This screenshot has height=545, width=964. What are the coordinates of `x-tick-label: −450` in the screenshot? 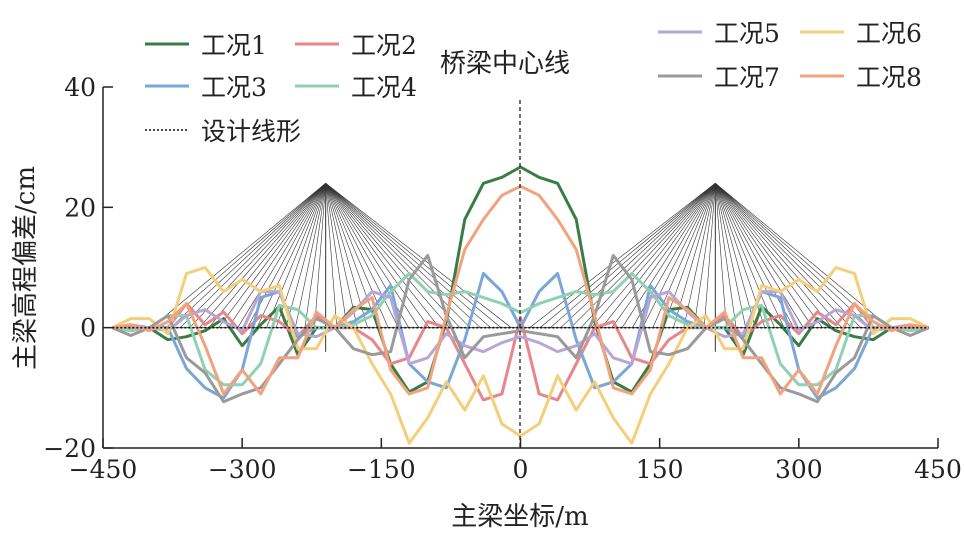 It's located at (103, 469).